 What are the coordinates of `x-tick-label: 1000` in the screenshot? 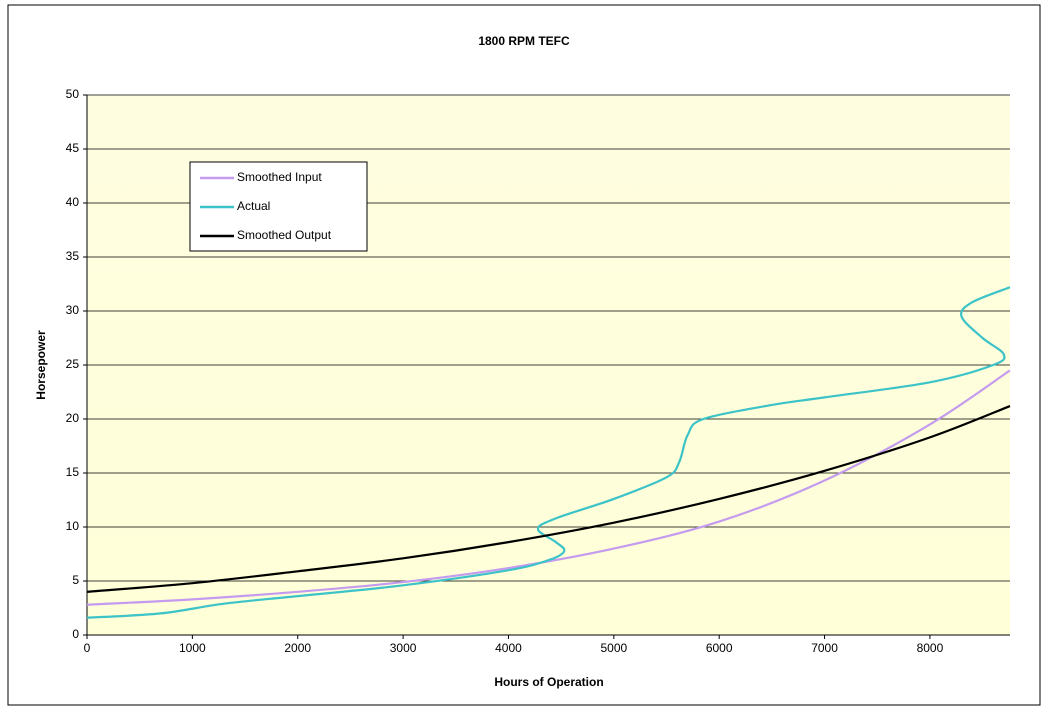 It's located at (192, 648).